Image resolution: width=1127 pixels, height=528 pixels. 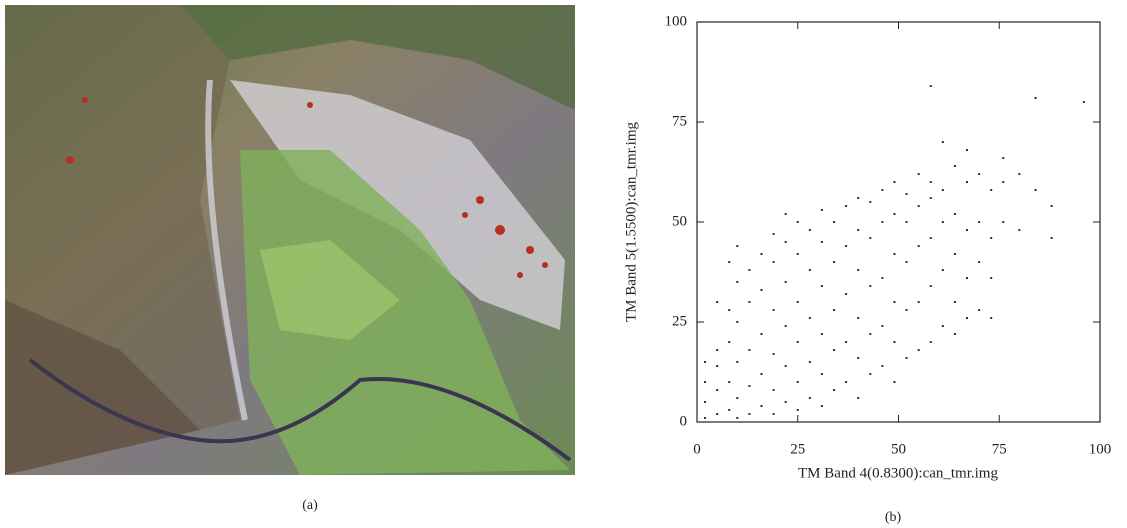 What do you see at coordinates (999, 449) in the screenshot?
I see `x-tick-label: 75` at bounding box center [999, 449].